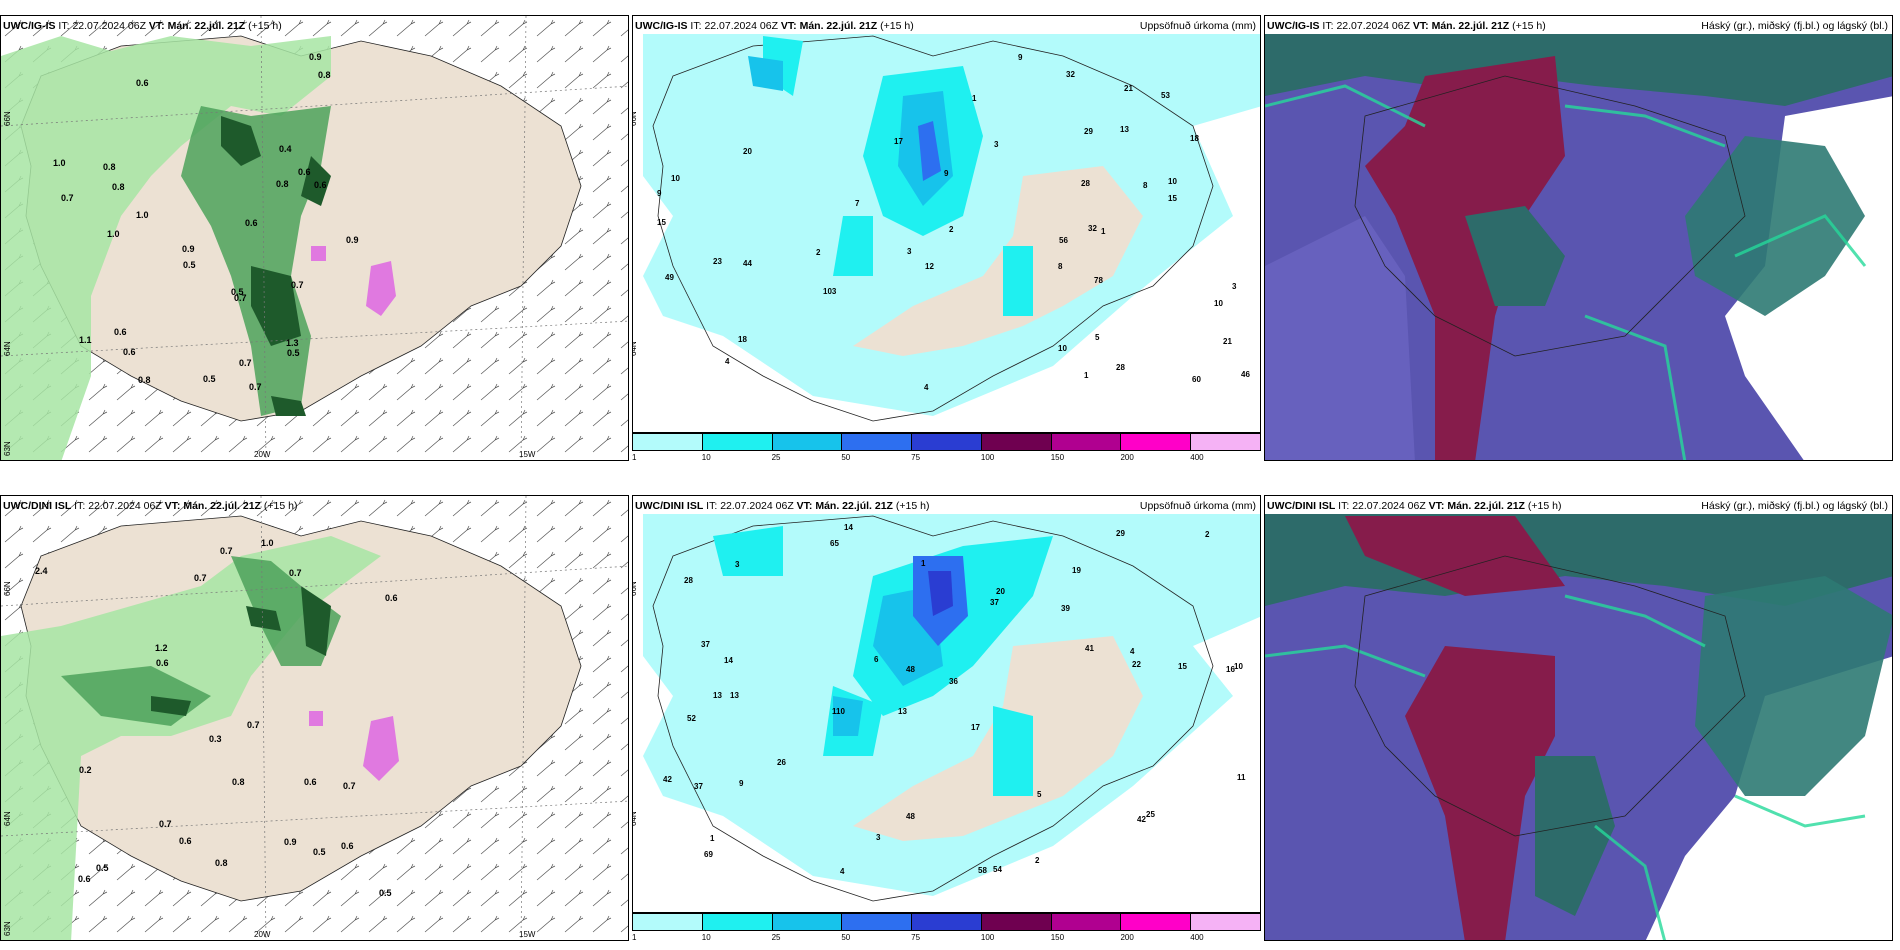 This screenshot has width=1900, height=950. Describe the element at coordinates (1065, 608) in the screenshot. I see `value-label: 39` at that location.